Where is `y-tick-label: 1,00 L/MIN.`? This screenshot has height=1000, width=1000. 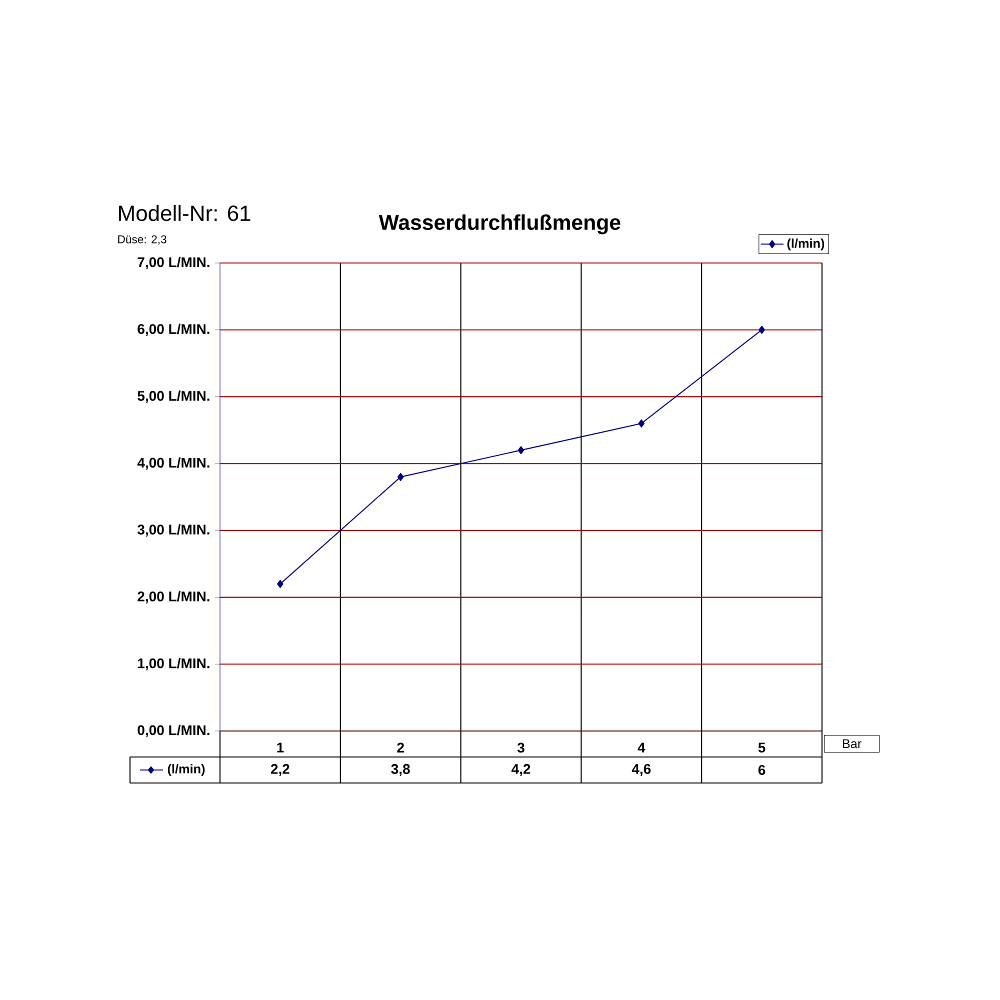
y-tick-label: 1,00 L/MIN. is located at coordinates (174, 664).